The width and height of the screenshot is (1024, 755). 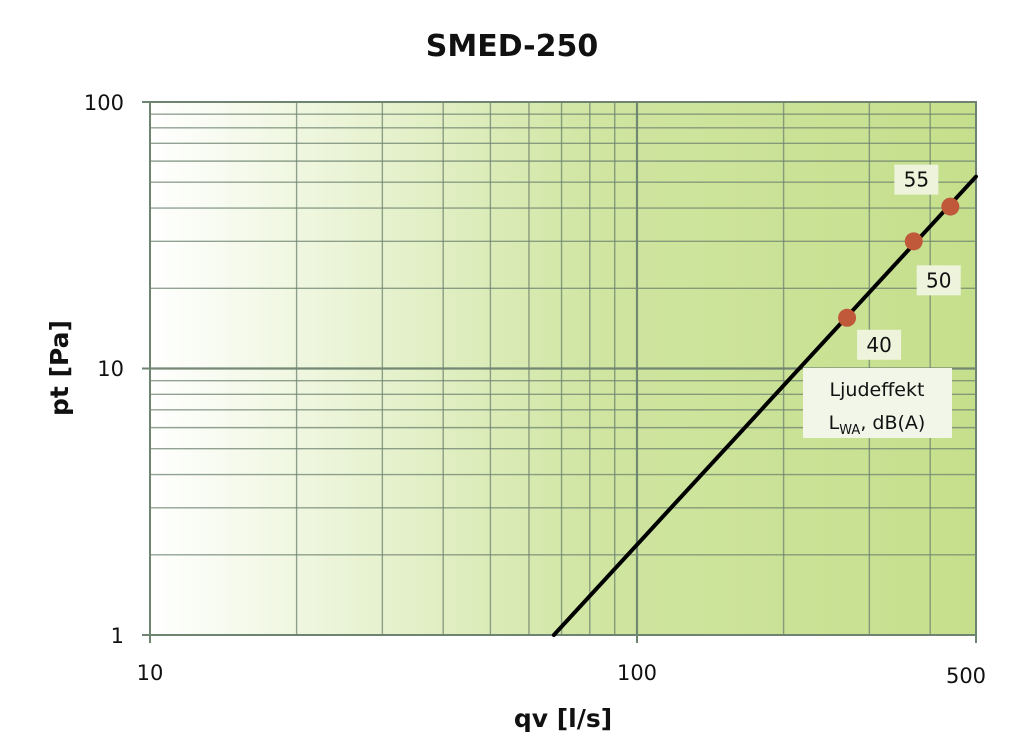 I want to click on chart-title: SMED-250, so click(x=512, y=46).